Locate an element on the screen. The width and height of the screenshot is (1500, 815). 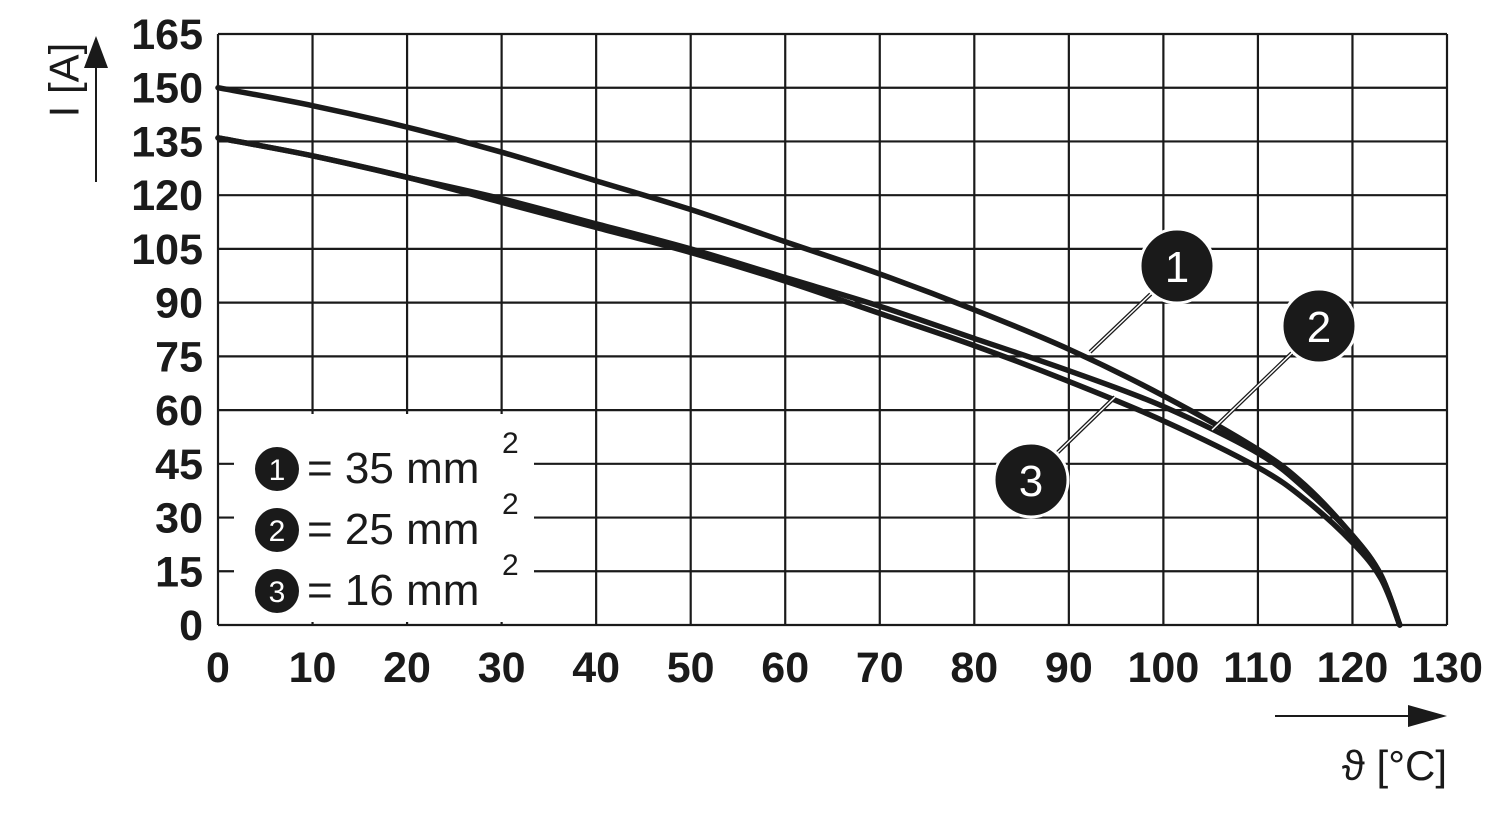
y-tick-label: 75 is located at coordinates (179, 357).